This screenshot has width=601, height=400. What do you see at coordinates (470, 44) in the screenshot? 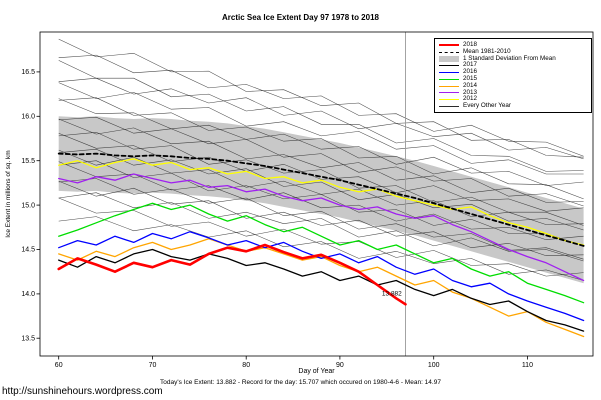
I see `legend-label-2018: 2018` at bounding box center [470, 44].